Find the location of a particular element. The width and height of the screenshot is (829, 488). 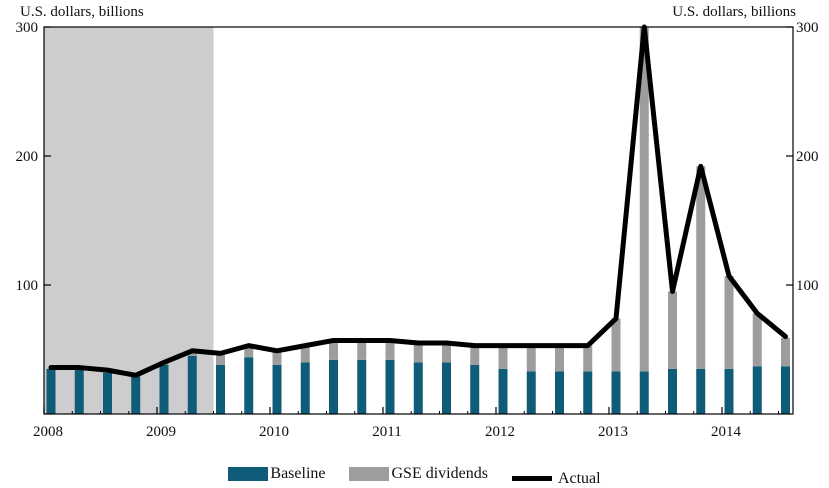

legend-actual-swatch is located at coordinates (531, 478).